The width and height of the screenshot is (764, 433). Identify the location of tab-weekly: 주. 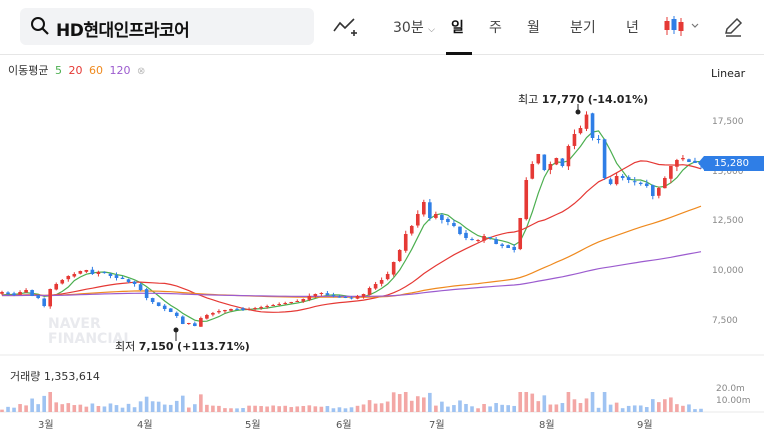
(495, 28).